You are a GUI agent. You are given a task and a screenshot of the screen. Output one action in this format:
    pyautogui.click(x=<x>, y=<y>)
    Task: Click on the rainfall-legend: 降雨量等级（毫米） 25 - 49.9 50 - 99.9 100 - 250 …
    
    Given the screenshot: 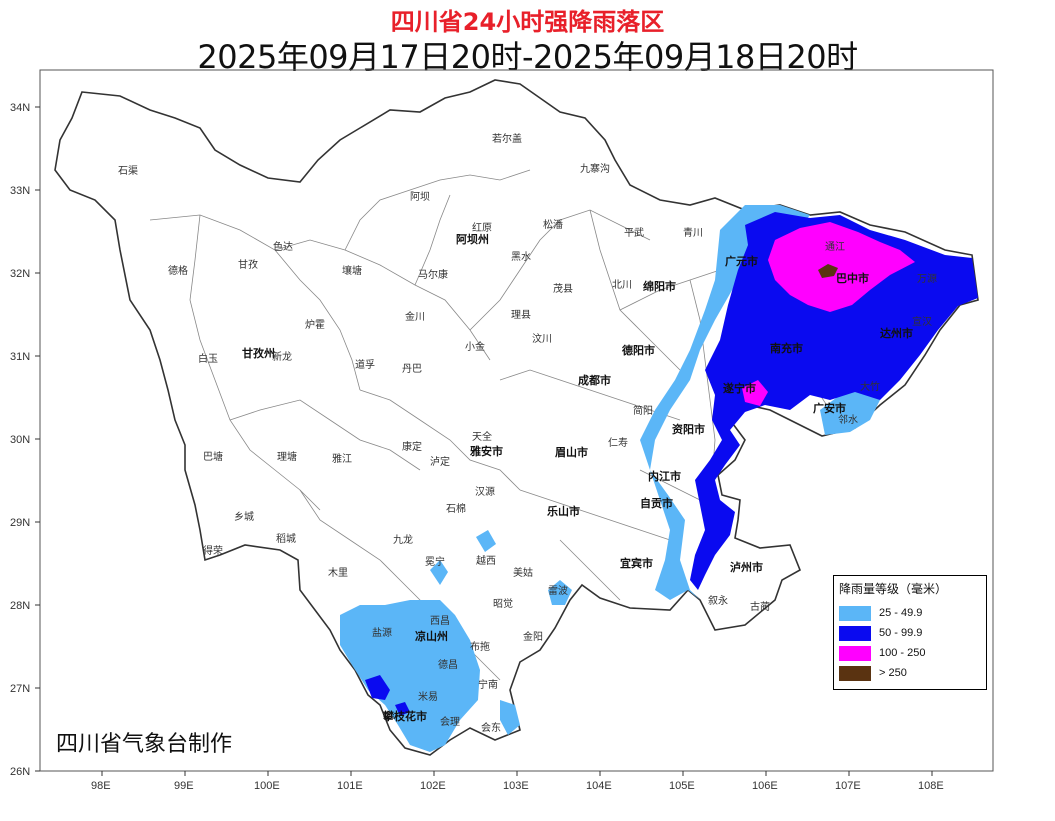 What is the action you would take?
    pyautogui.click(x=910, y=632)
    